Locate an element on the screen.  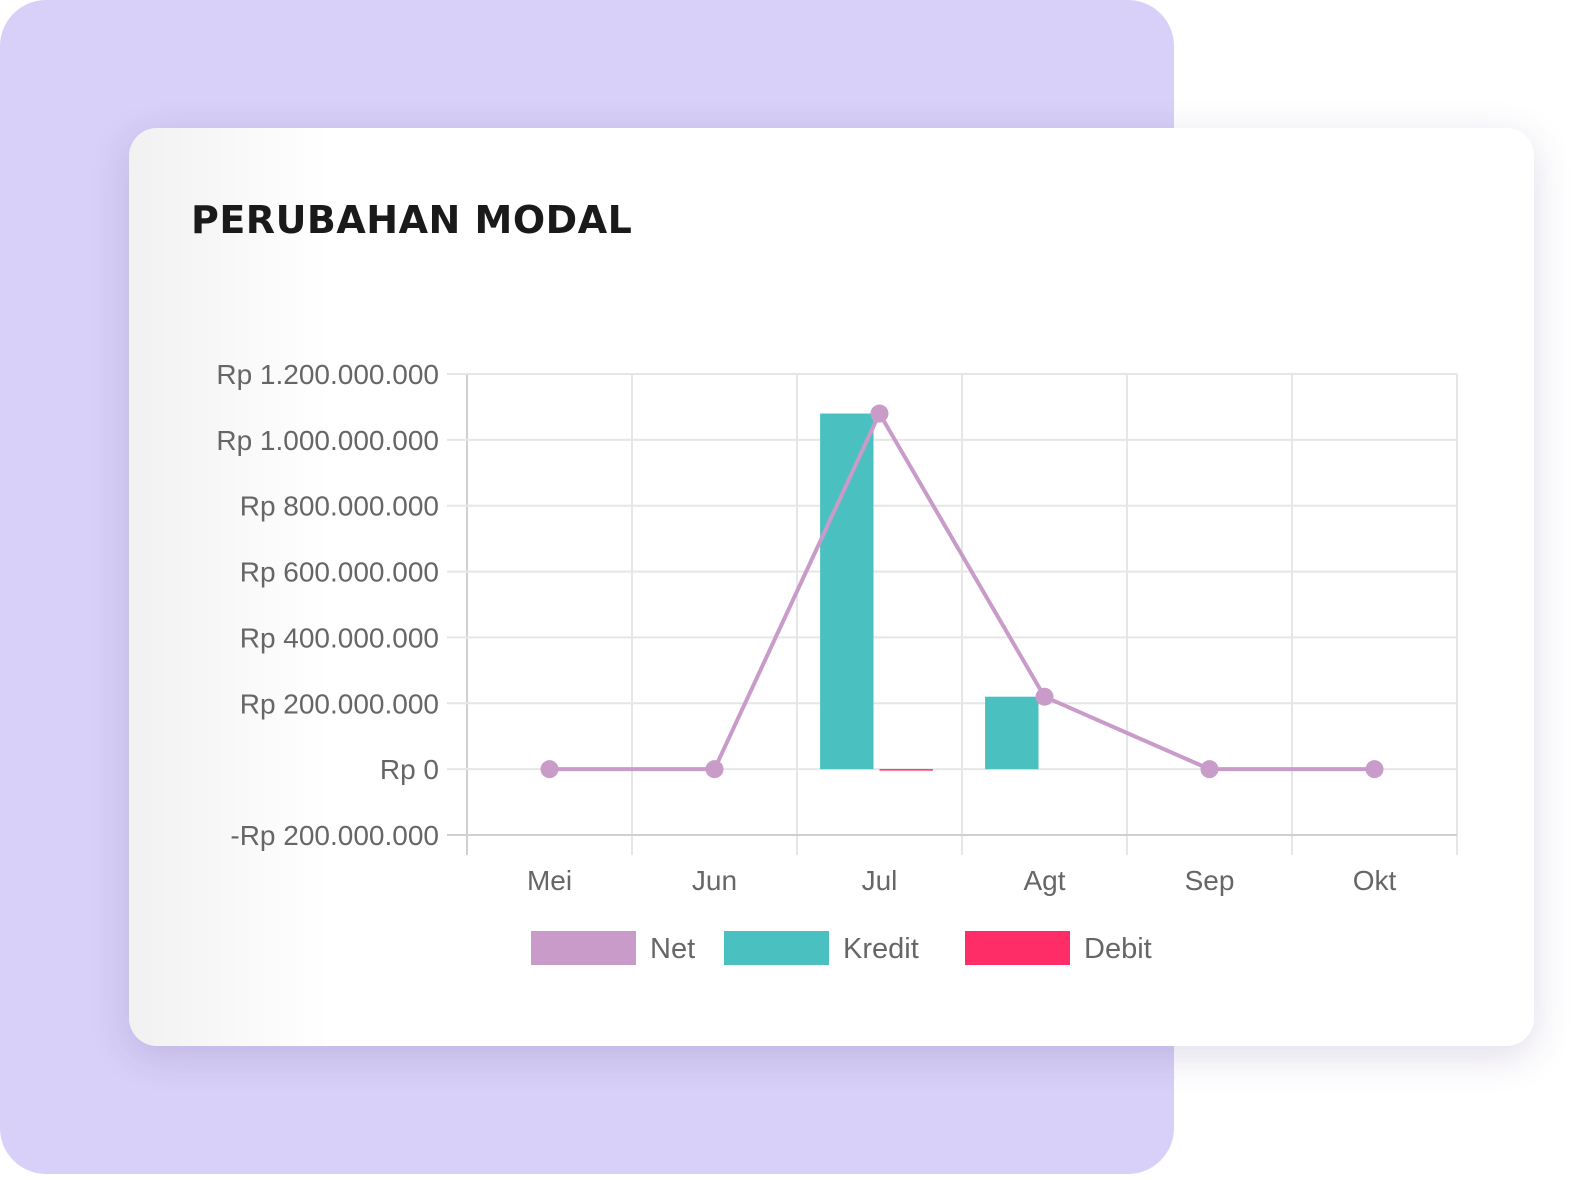
x-tick-label: Agt is located at coordinates (1044, 880).